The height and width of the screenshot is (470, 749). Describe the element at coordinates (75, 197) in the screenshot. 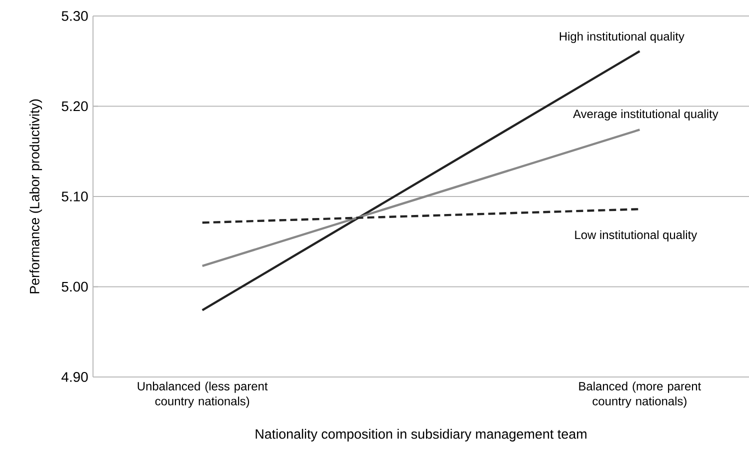

I see `y-tick-label: 5.10` at that location.